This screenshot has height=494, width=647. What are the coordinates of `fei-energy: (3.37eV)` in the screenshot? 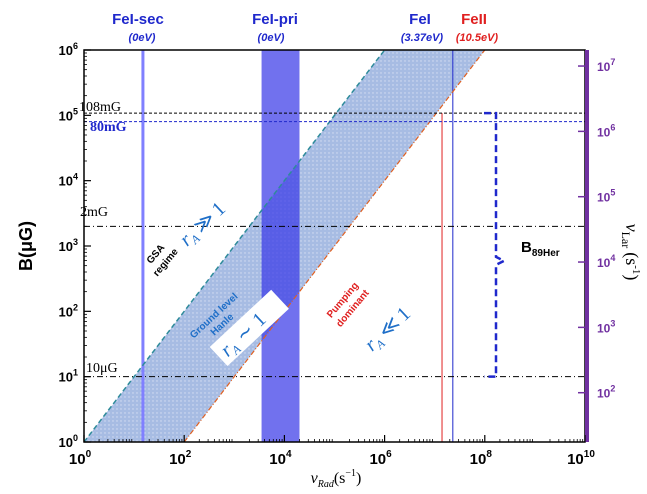 It's located at (422, 38).